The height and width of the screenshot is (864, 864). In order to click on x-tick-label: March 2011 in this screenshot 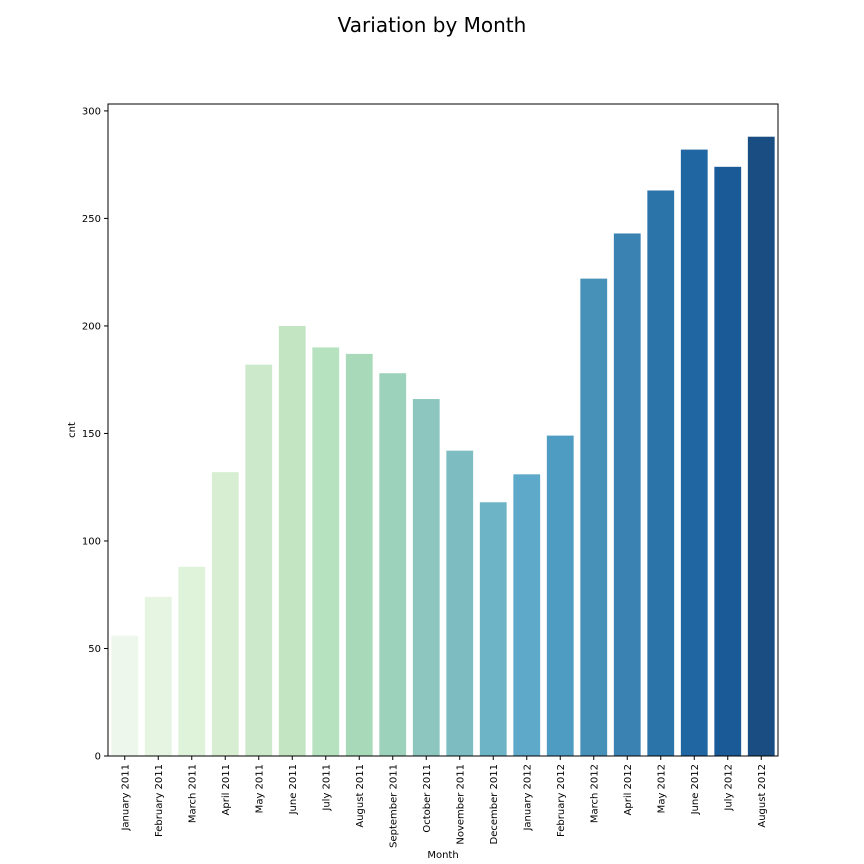, I will do `click(192, 793)`.